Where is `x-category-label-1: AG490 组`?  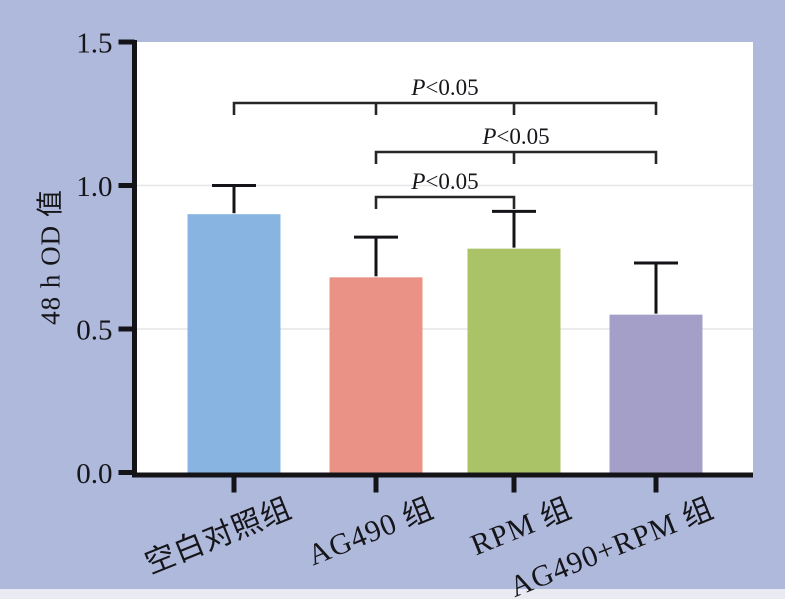
x-category-label-1: AG490 组 is located at coordinates (371, 532).